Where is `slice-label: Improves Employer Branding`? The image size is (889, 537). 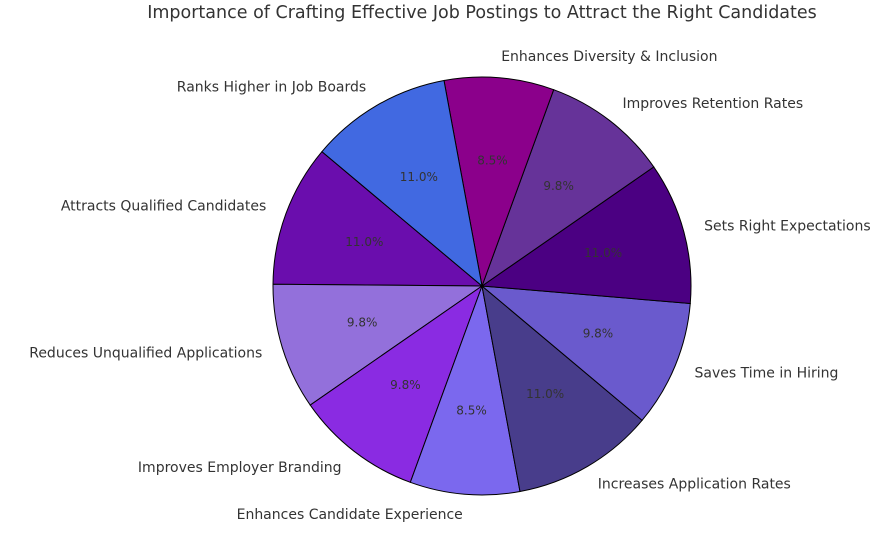
slice-label: Improves Employer Branding is located at coordinates (240, 468).